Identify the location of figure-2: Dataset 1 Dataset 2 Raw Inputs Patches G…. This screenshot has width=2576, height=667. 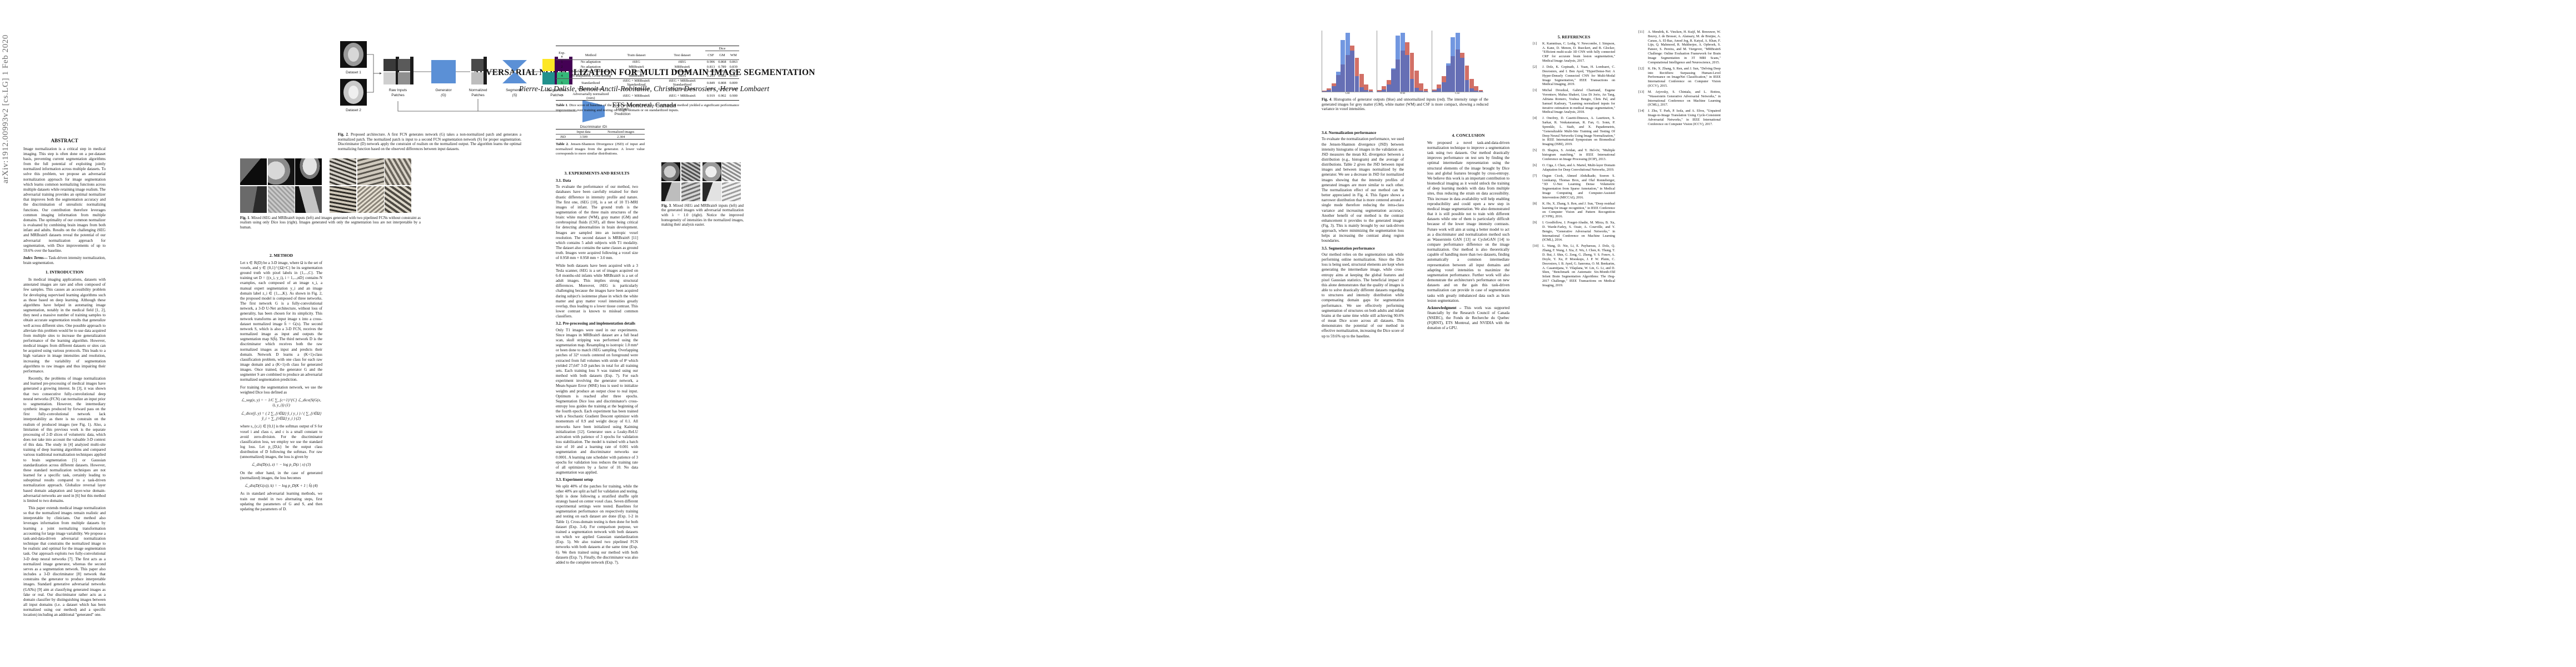
(488, 92).